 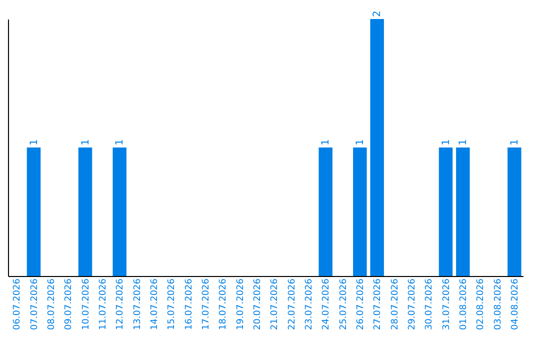 What do you see at coordinates (395, 304) in the screenshot?
I see `x-tick-label: 28.07.2026` at bounding box center [395, 304].